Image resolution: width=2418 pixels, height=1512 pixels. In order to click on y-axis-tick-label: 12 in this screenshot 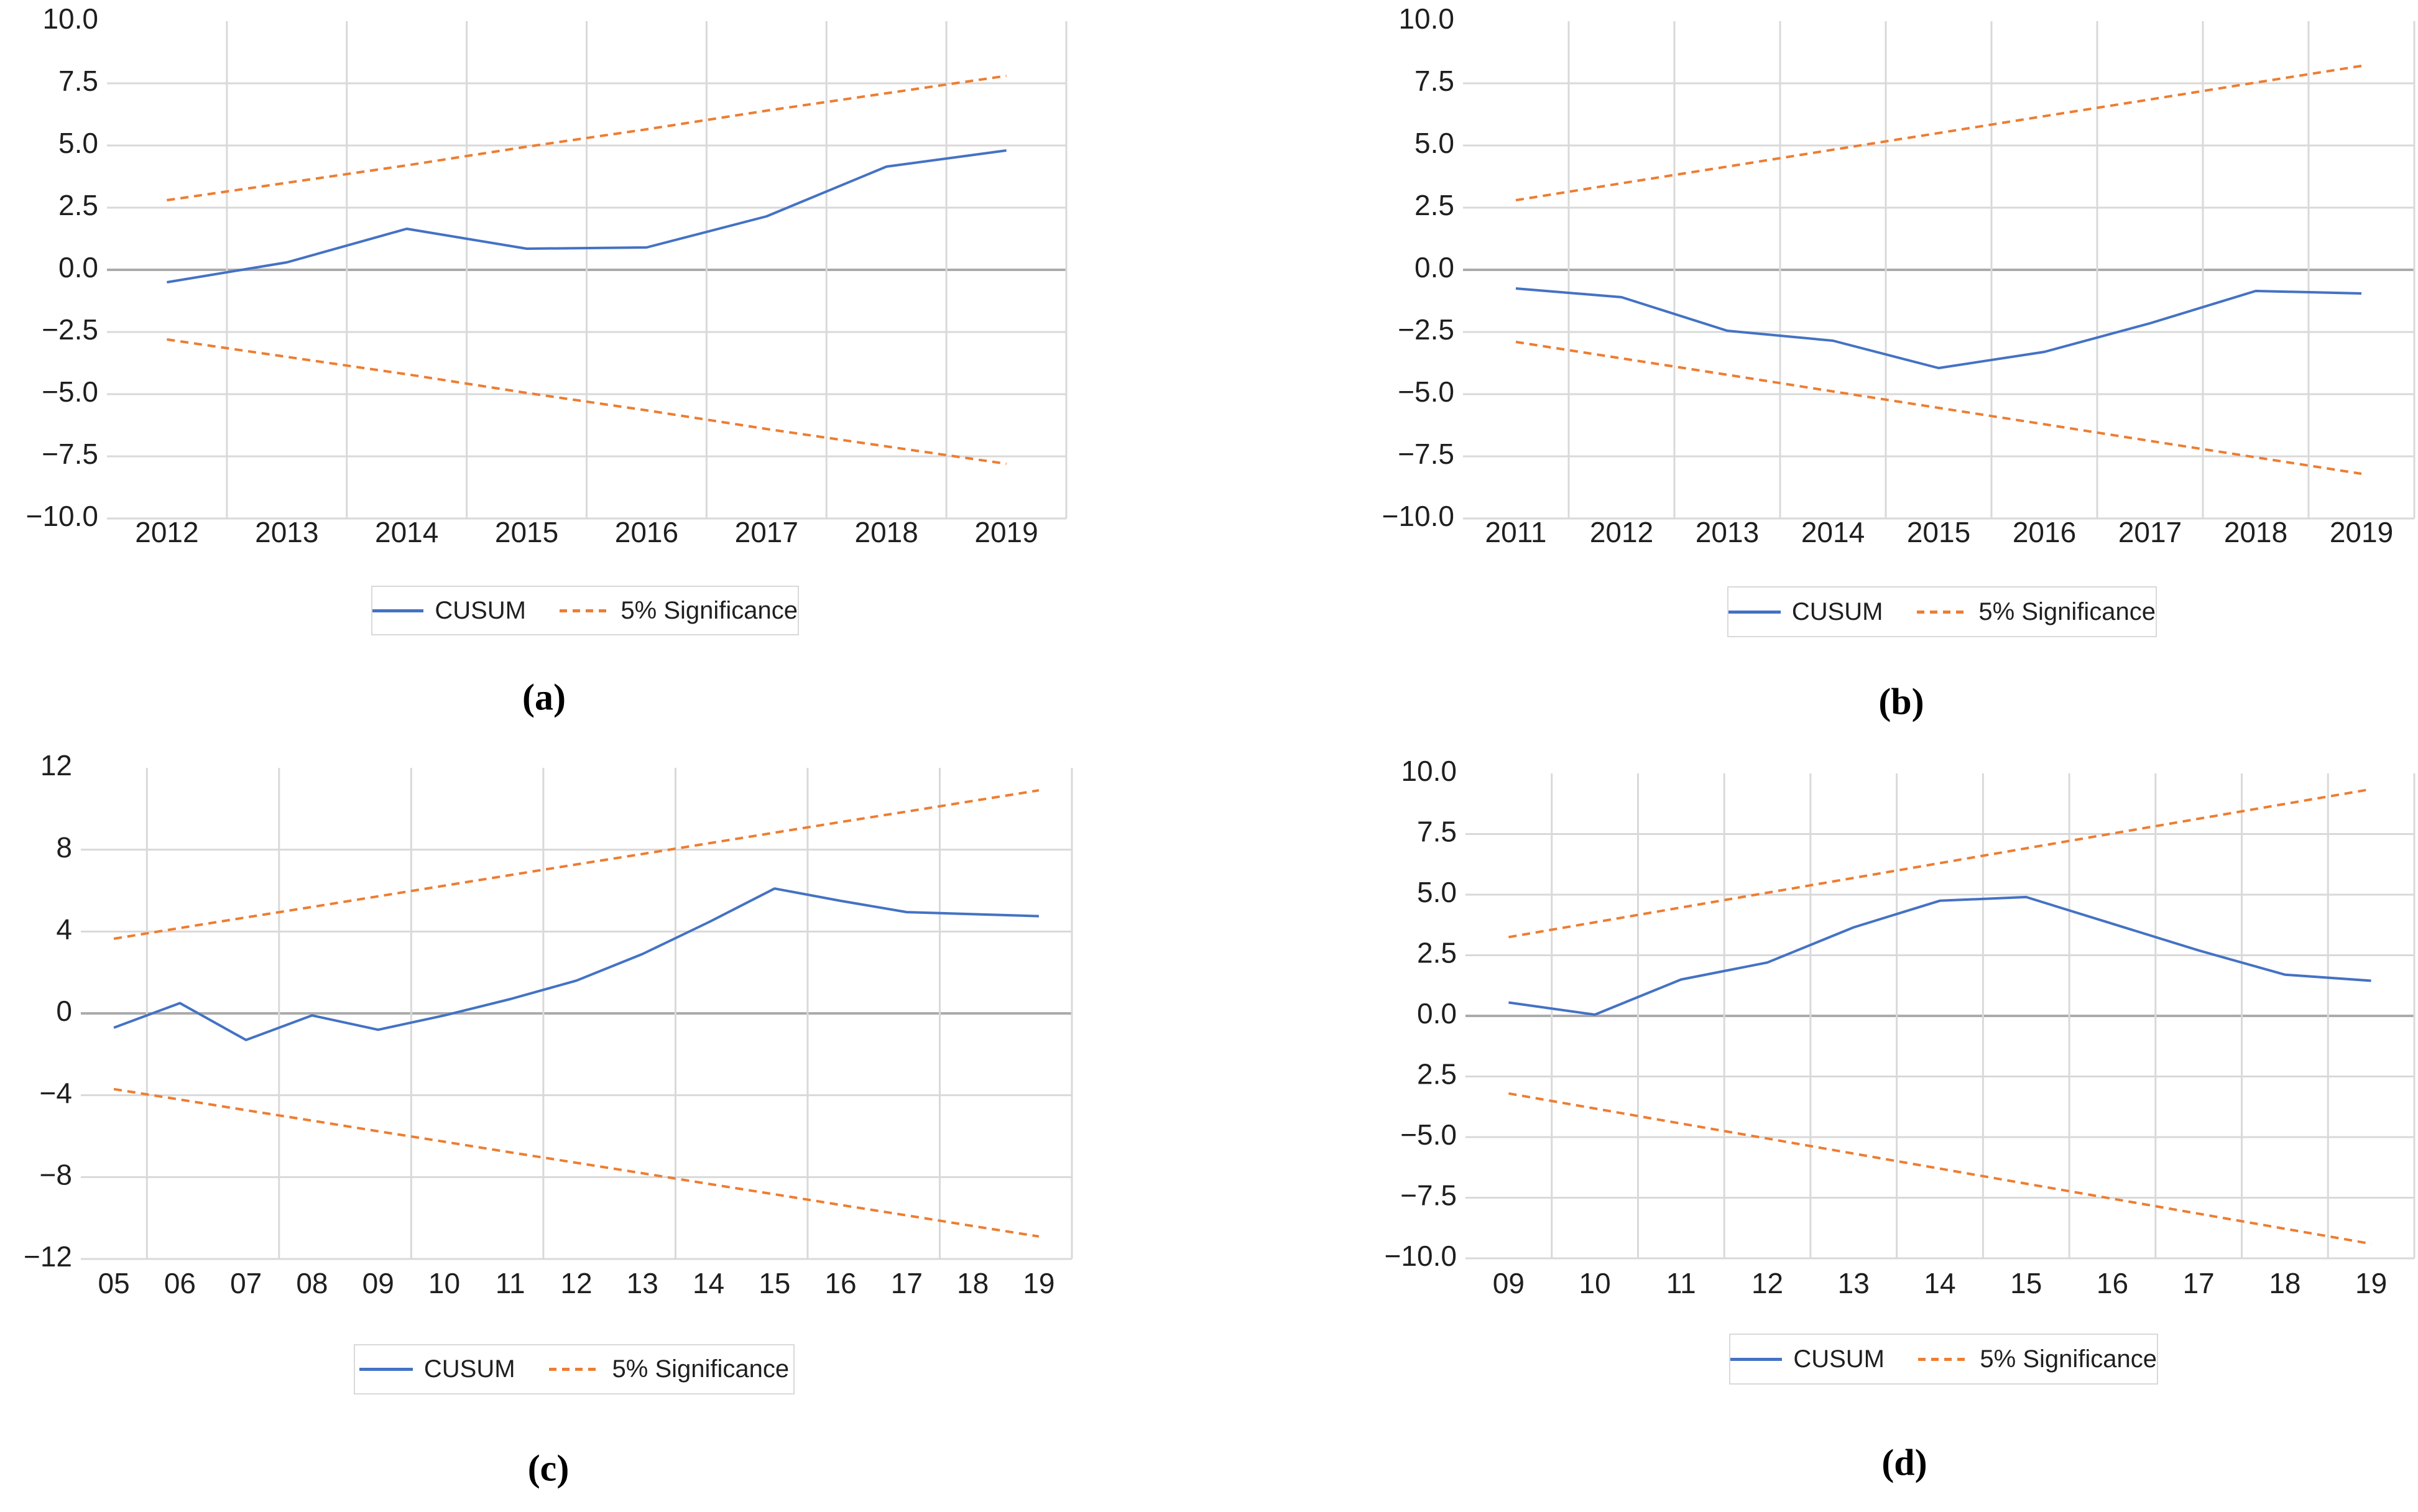, I will do `click(56, 765)`.